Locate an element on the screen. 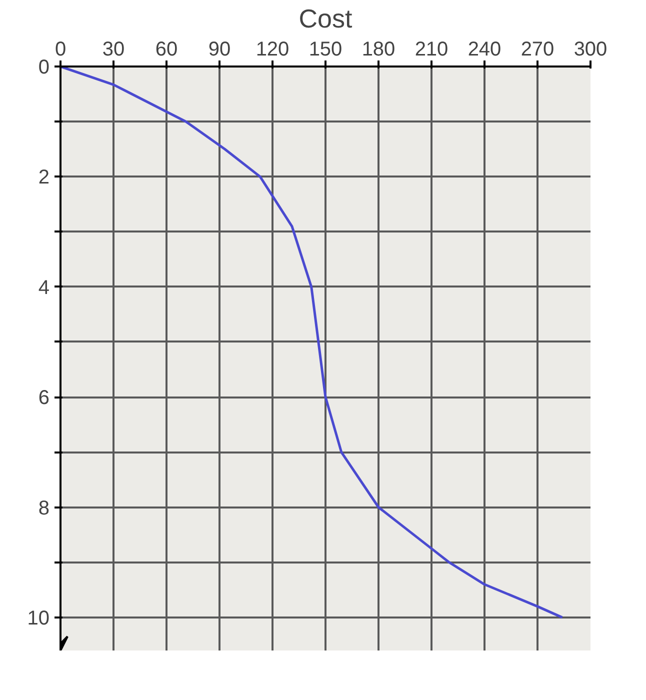 The width and height of the screenshot is (646, 700). y-tick-label: 6 is located at coordinates (44, 398).